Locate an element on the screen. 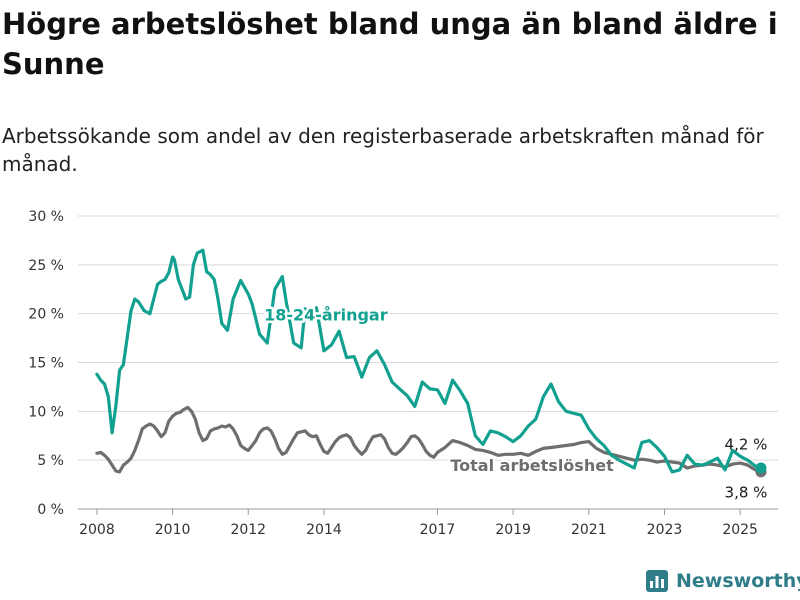 The height and width of the screenshot is (600, 800). series-label-total: Total arbetslöshet is located at coordinates (532, 465).